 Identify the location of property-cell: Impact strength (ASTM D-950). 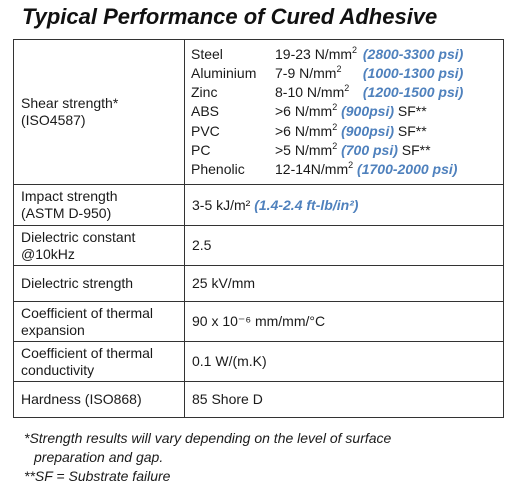
(99, 205).